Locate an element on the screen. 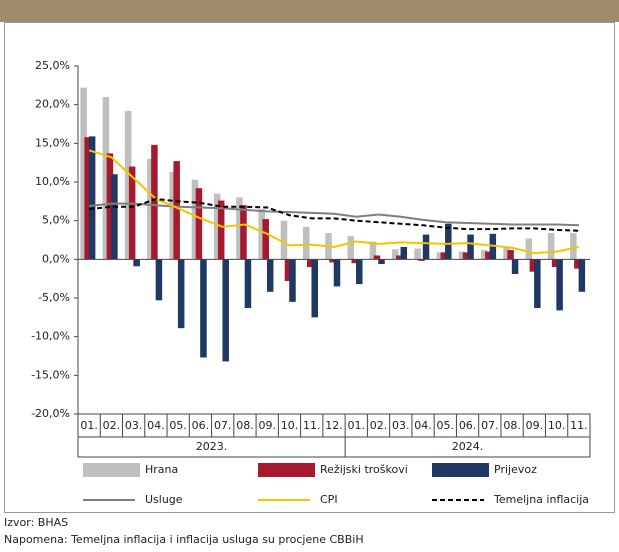 The width and height of the screenshot is (619, 552). legend-label: Temeljna inflacija is located at coordinates (541, 499).